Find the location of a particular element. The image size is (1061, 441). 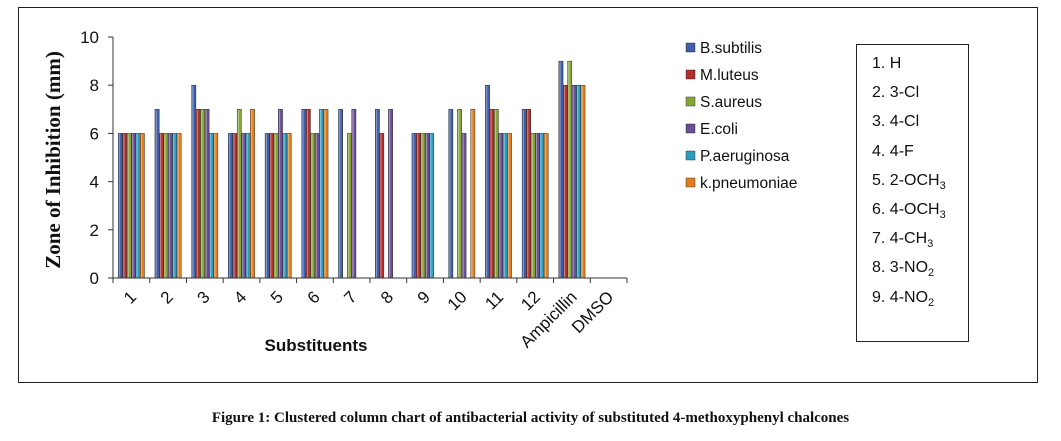

x-tick-label: DMSO is located at coordinates (592, 311).